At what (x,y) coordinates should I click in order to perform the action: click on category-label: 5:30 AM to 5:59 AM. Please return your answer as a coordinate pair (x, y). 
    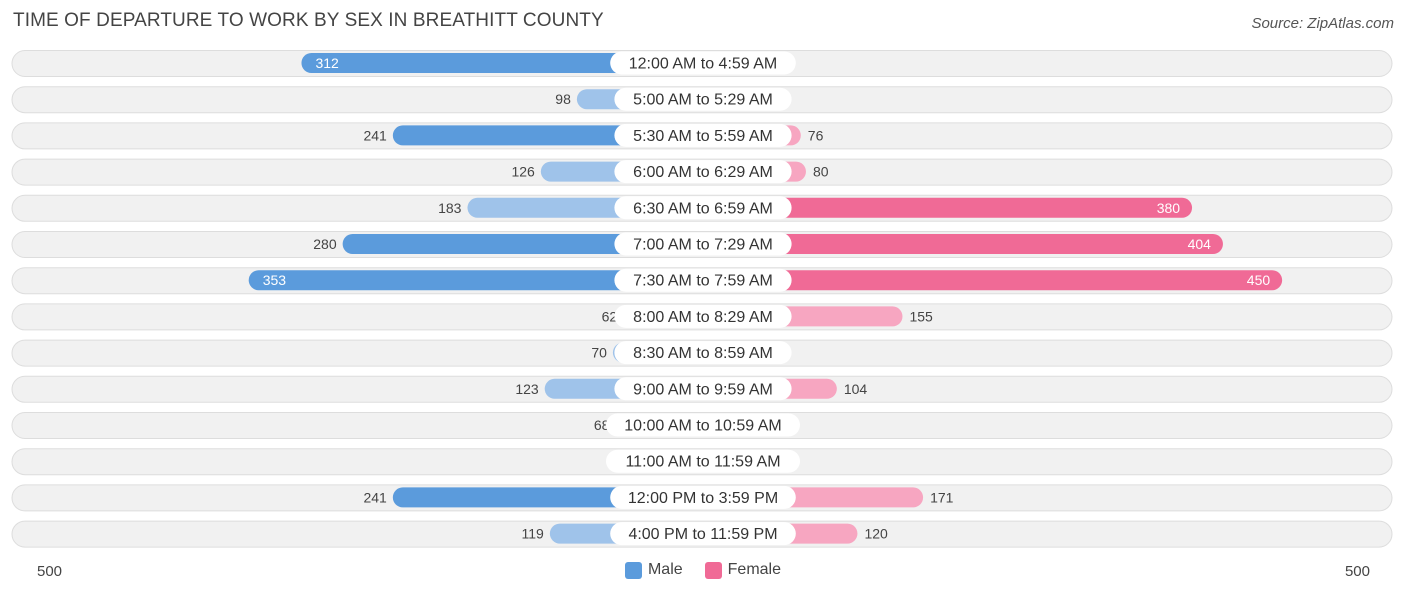
    Looking at the image, I should click on (703, 136).